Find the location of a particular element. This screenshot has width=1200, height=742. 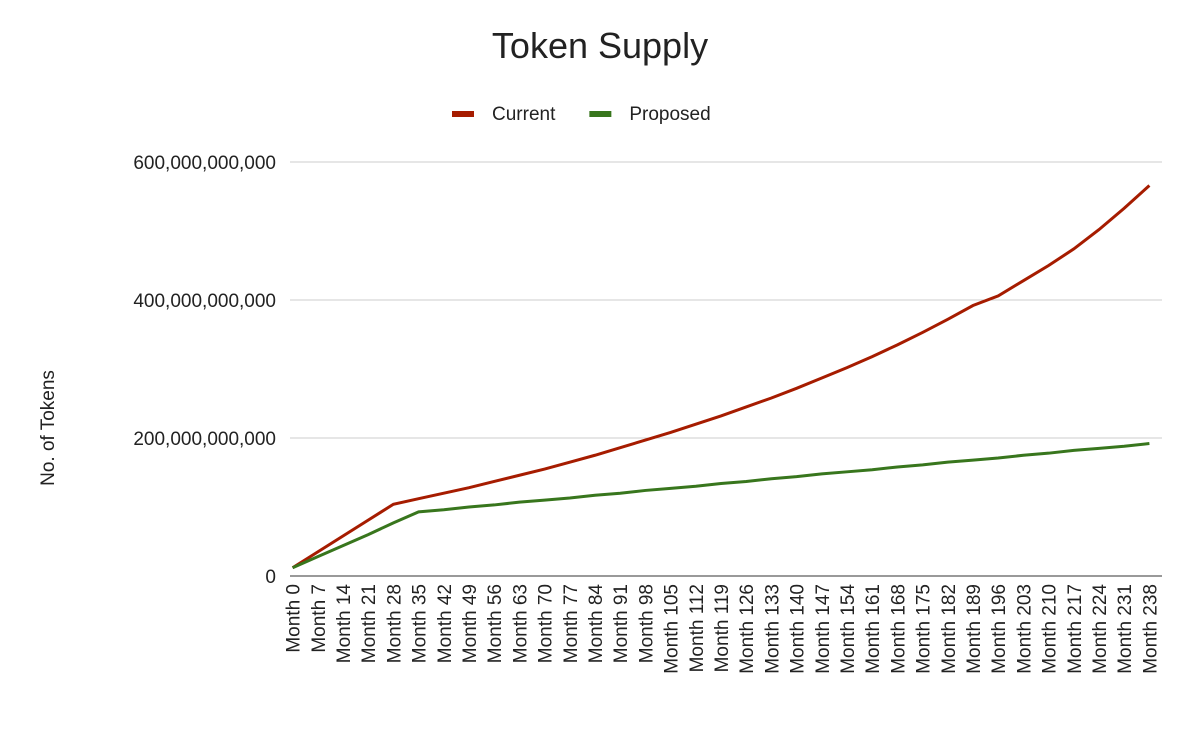

x-tick-label: Month 21 is located at coordinates (369, 623).